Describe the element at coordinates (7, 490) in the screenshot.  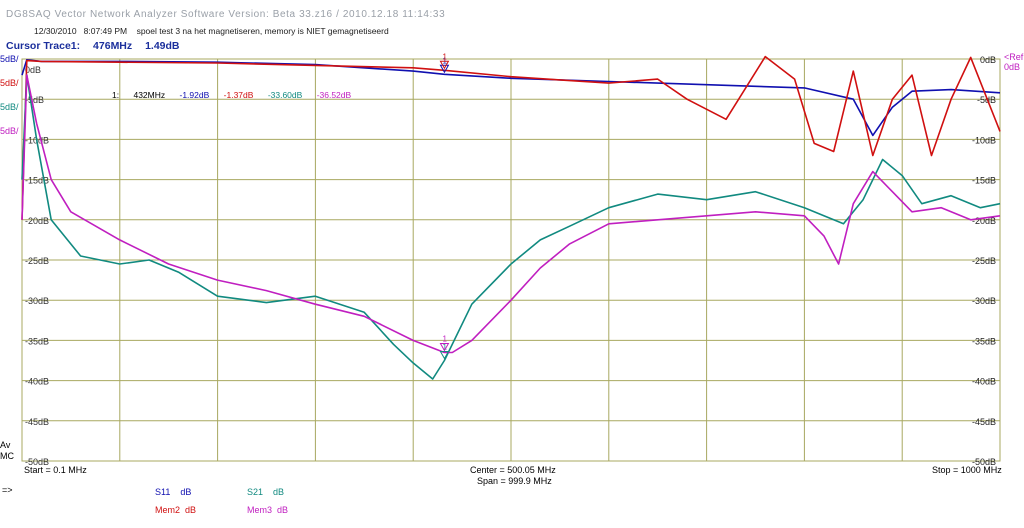
I see `arrow-prompt: =>` at that location.